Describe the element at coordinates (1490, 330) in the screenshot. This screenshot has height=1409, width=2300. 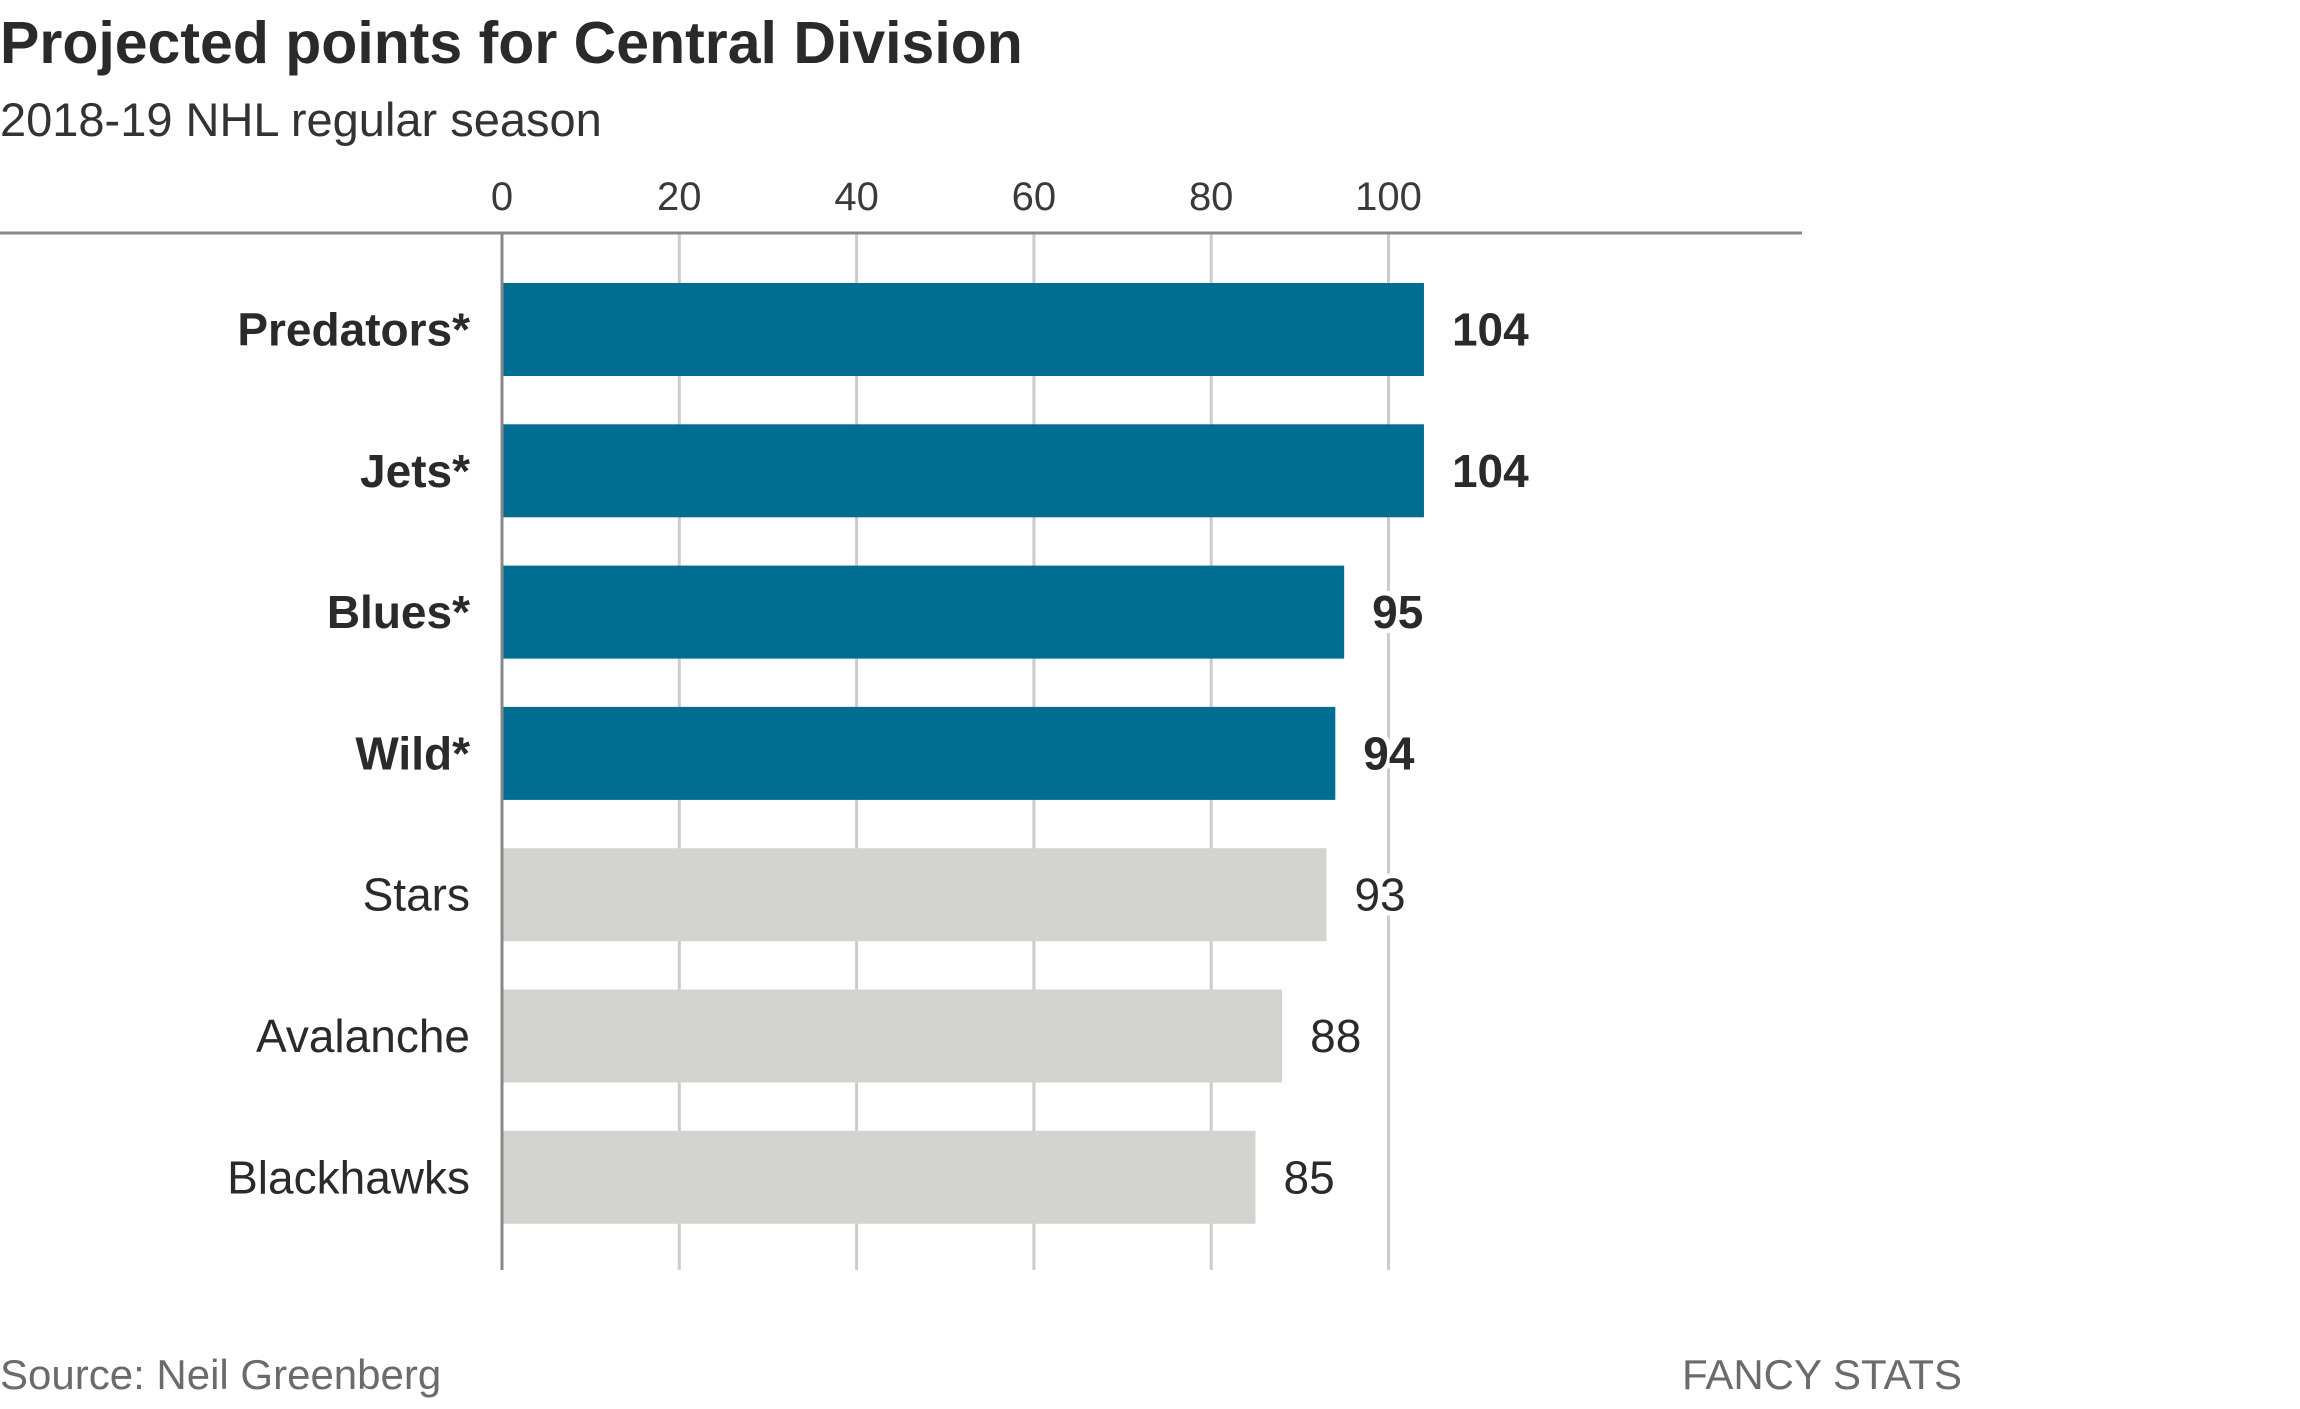
I see `value-label-predators: 104` at that location.